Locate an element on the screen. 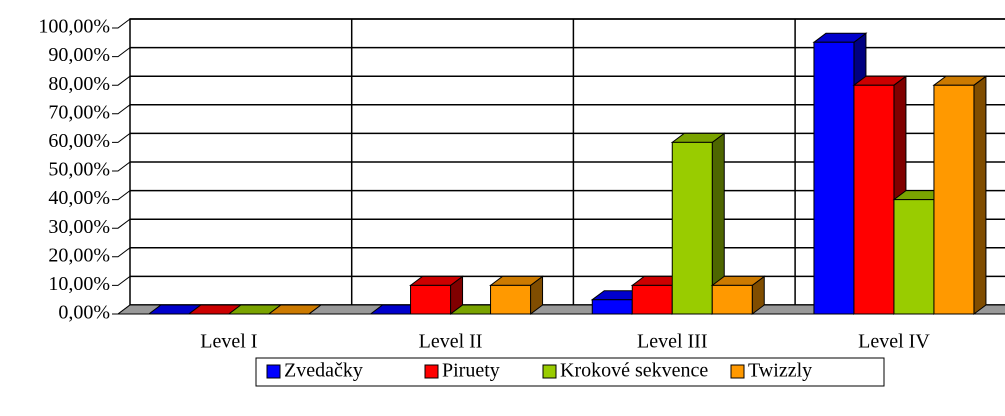 Image resolution: width=1005 pixels, height=416 pixels. y-tick-label: 50,00% is located at coordinates (79, 170).